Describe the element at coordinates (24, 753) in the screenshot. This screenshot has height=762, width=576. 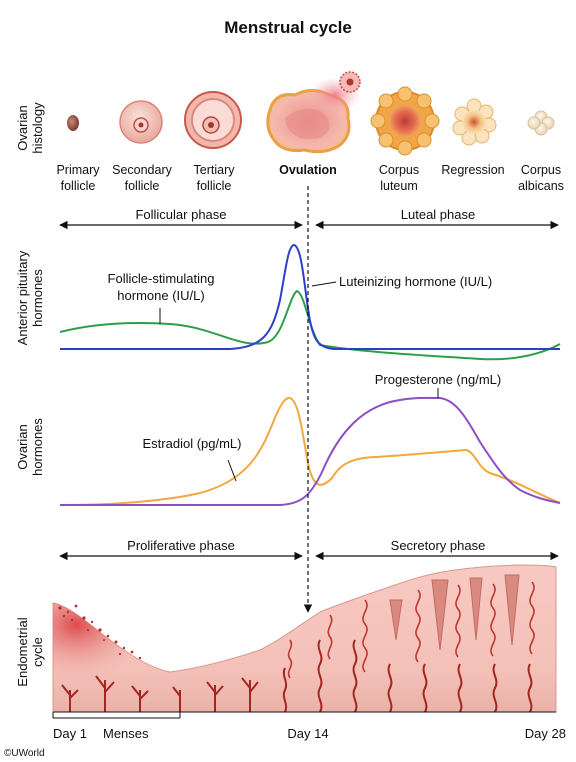
I see `uworld-credit: ©UWorld` at that location.